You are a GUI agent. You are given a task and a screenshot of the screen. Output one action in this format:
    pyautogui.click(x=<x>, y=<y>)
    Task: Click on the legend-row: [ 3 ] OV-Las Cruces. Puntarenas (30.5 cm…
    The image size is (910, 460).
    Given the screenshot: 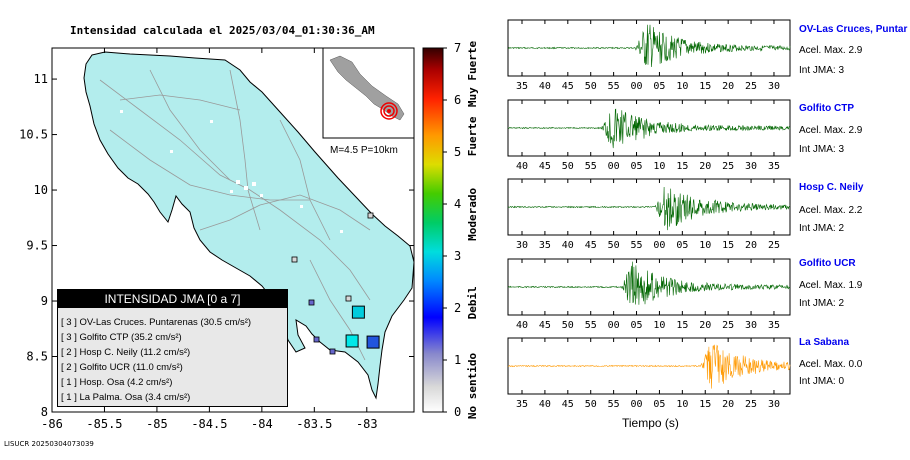 What is the action you would take?
    pyautogui.click(x=156, y=322)
    